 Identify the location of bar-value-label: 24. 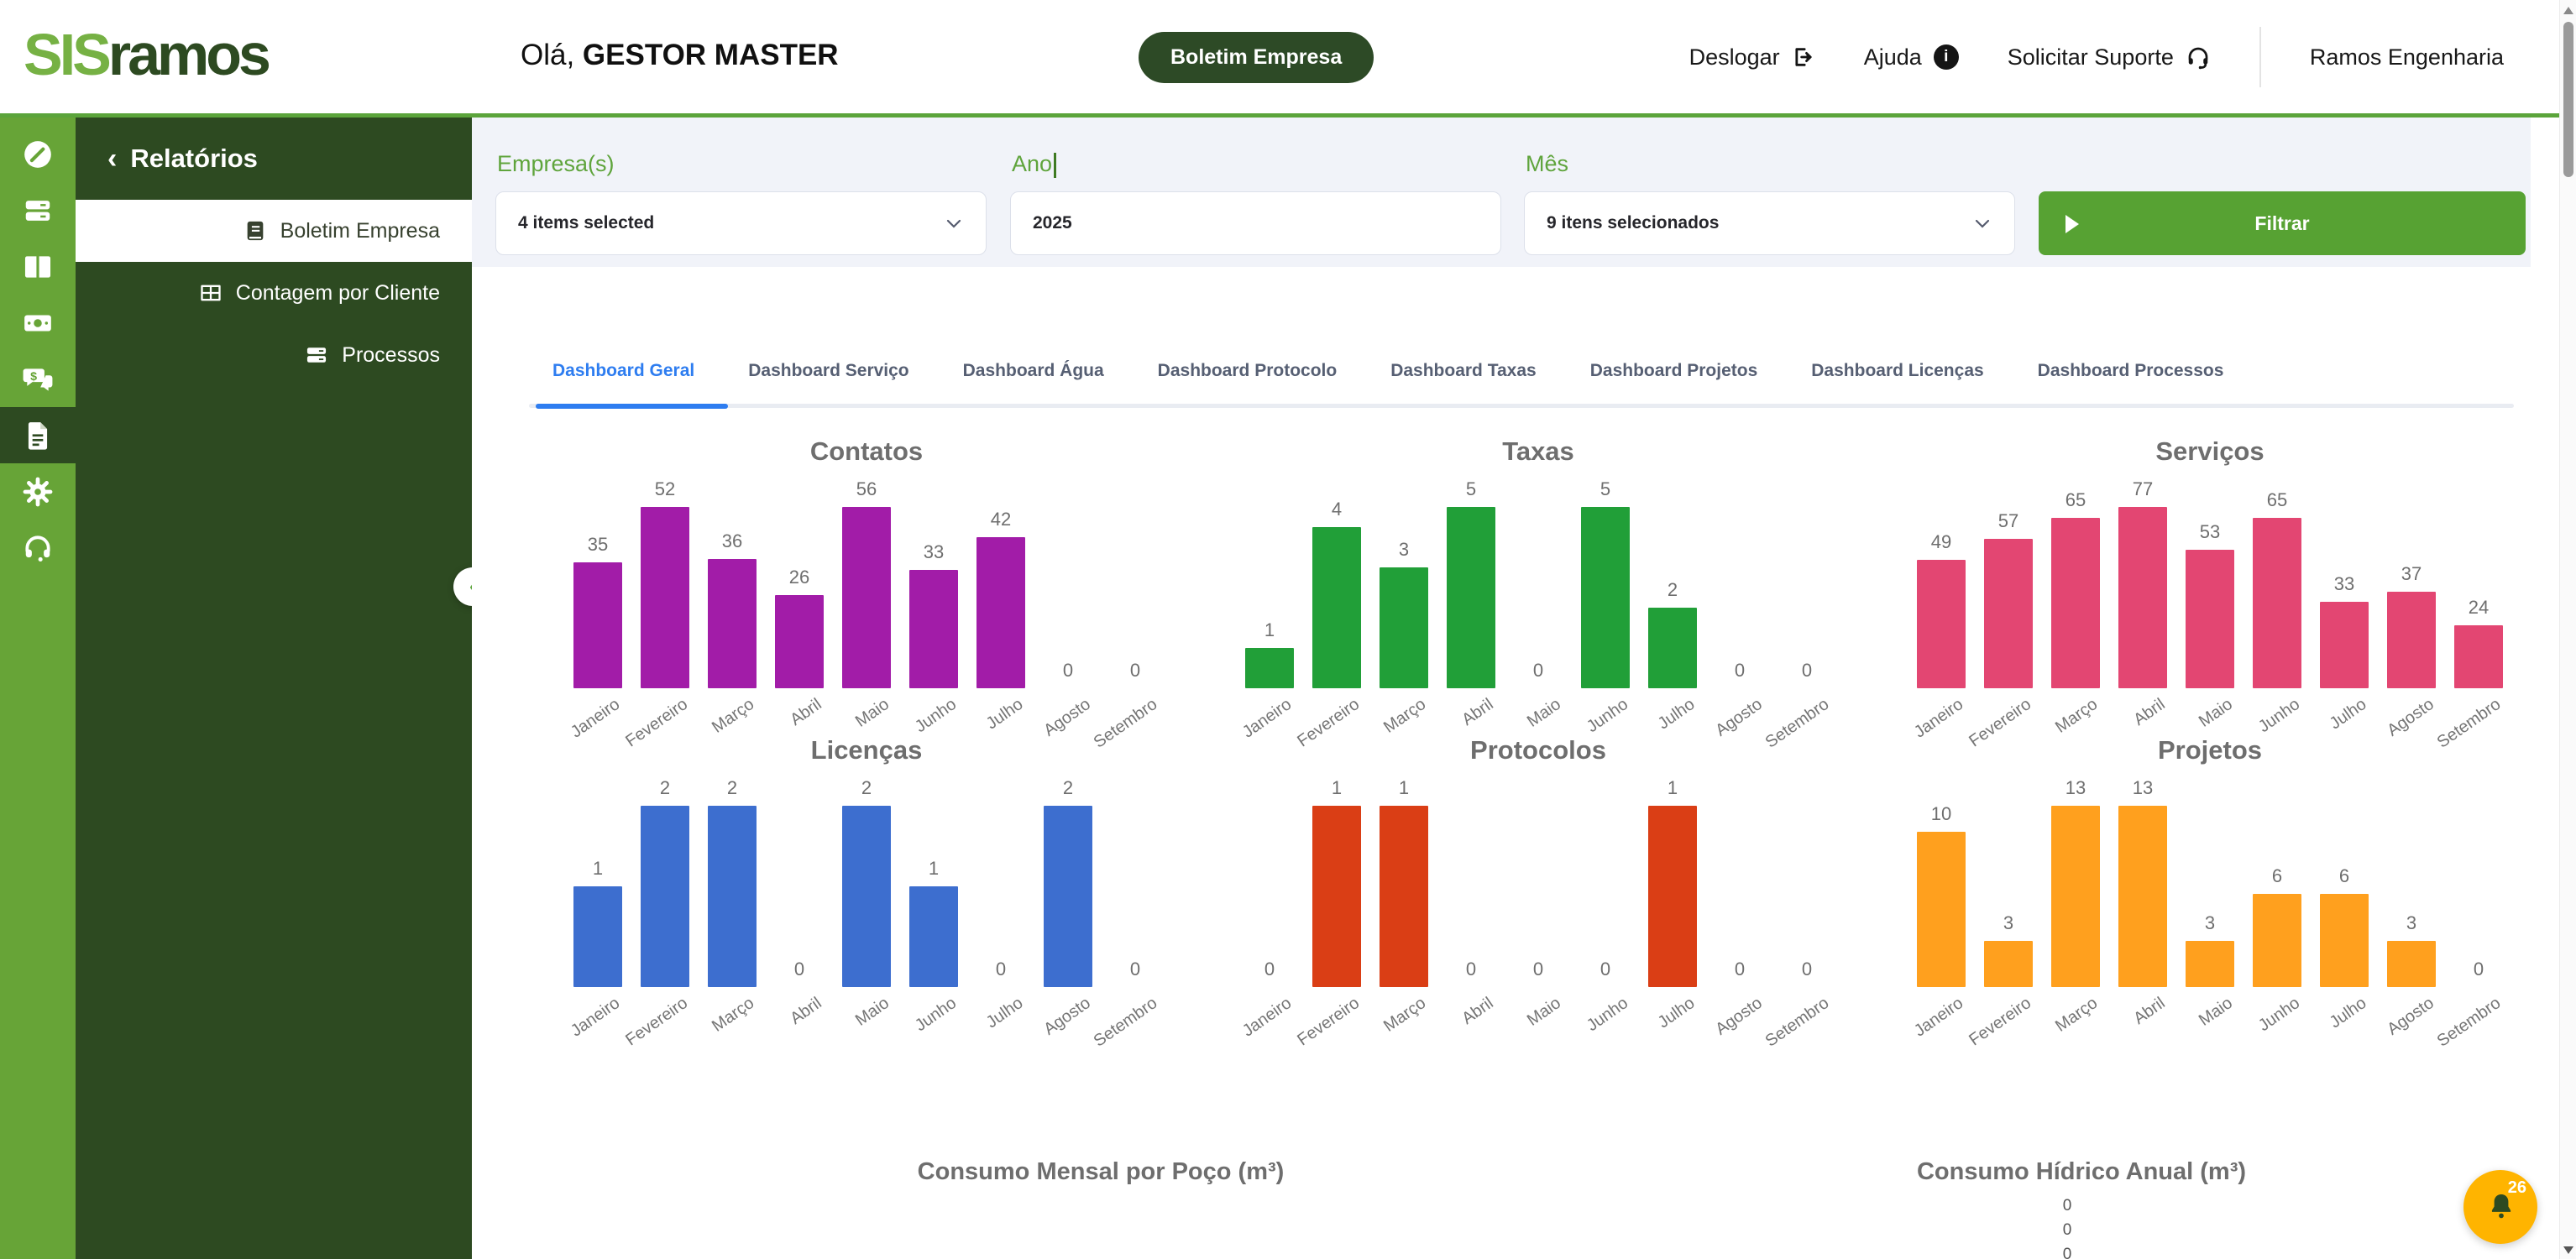
(2479, 607).